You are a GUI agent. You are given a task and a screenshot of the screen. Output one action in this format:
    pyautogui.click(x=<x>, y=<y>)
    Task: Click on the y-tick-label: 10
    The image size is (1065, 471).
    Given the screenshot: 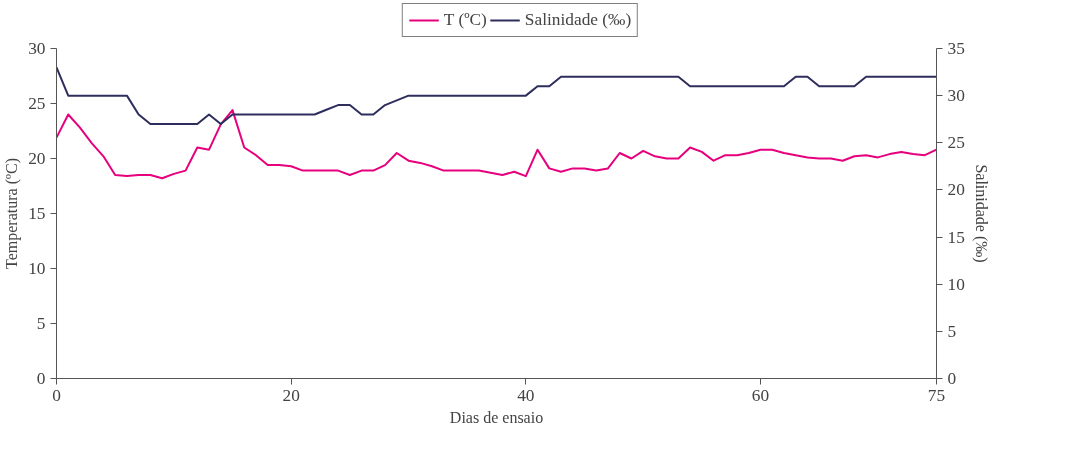 What is the action you would take?
    pyautogui.click(x=37, y=268)
    